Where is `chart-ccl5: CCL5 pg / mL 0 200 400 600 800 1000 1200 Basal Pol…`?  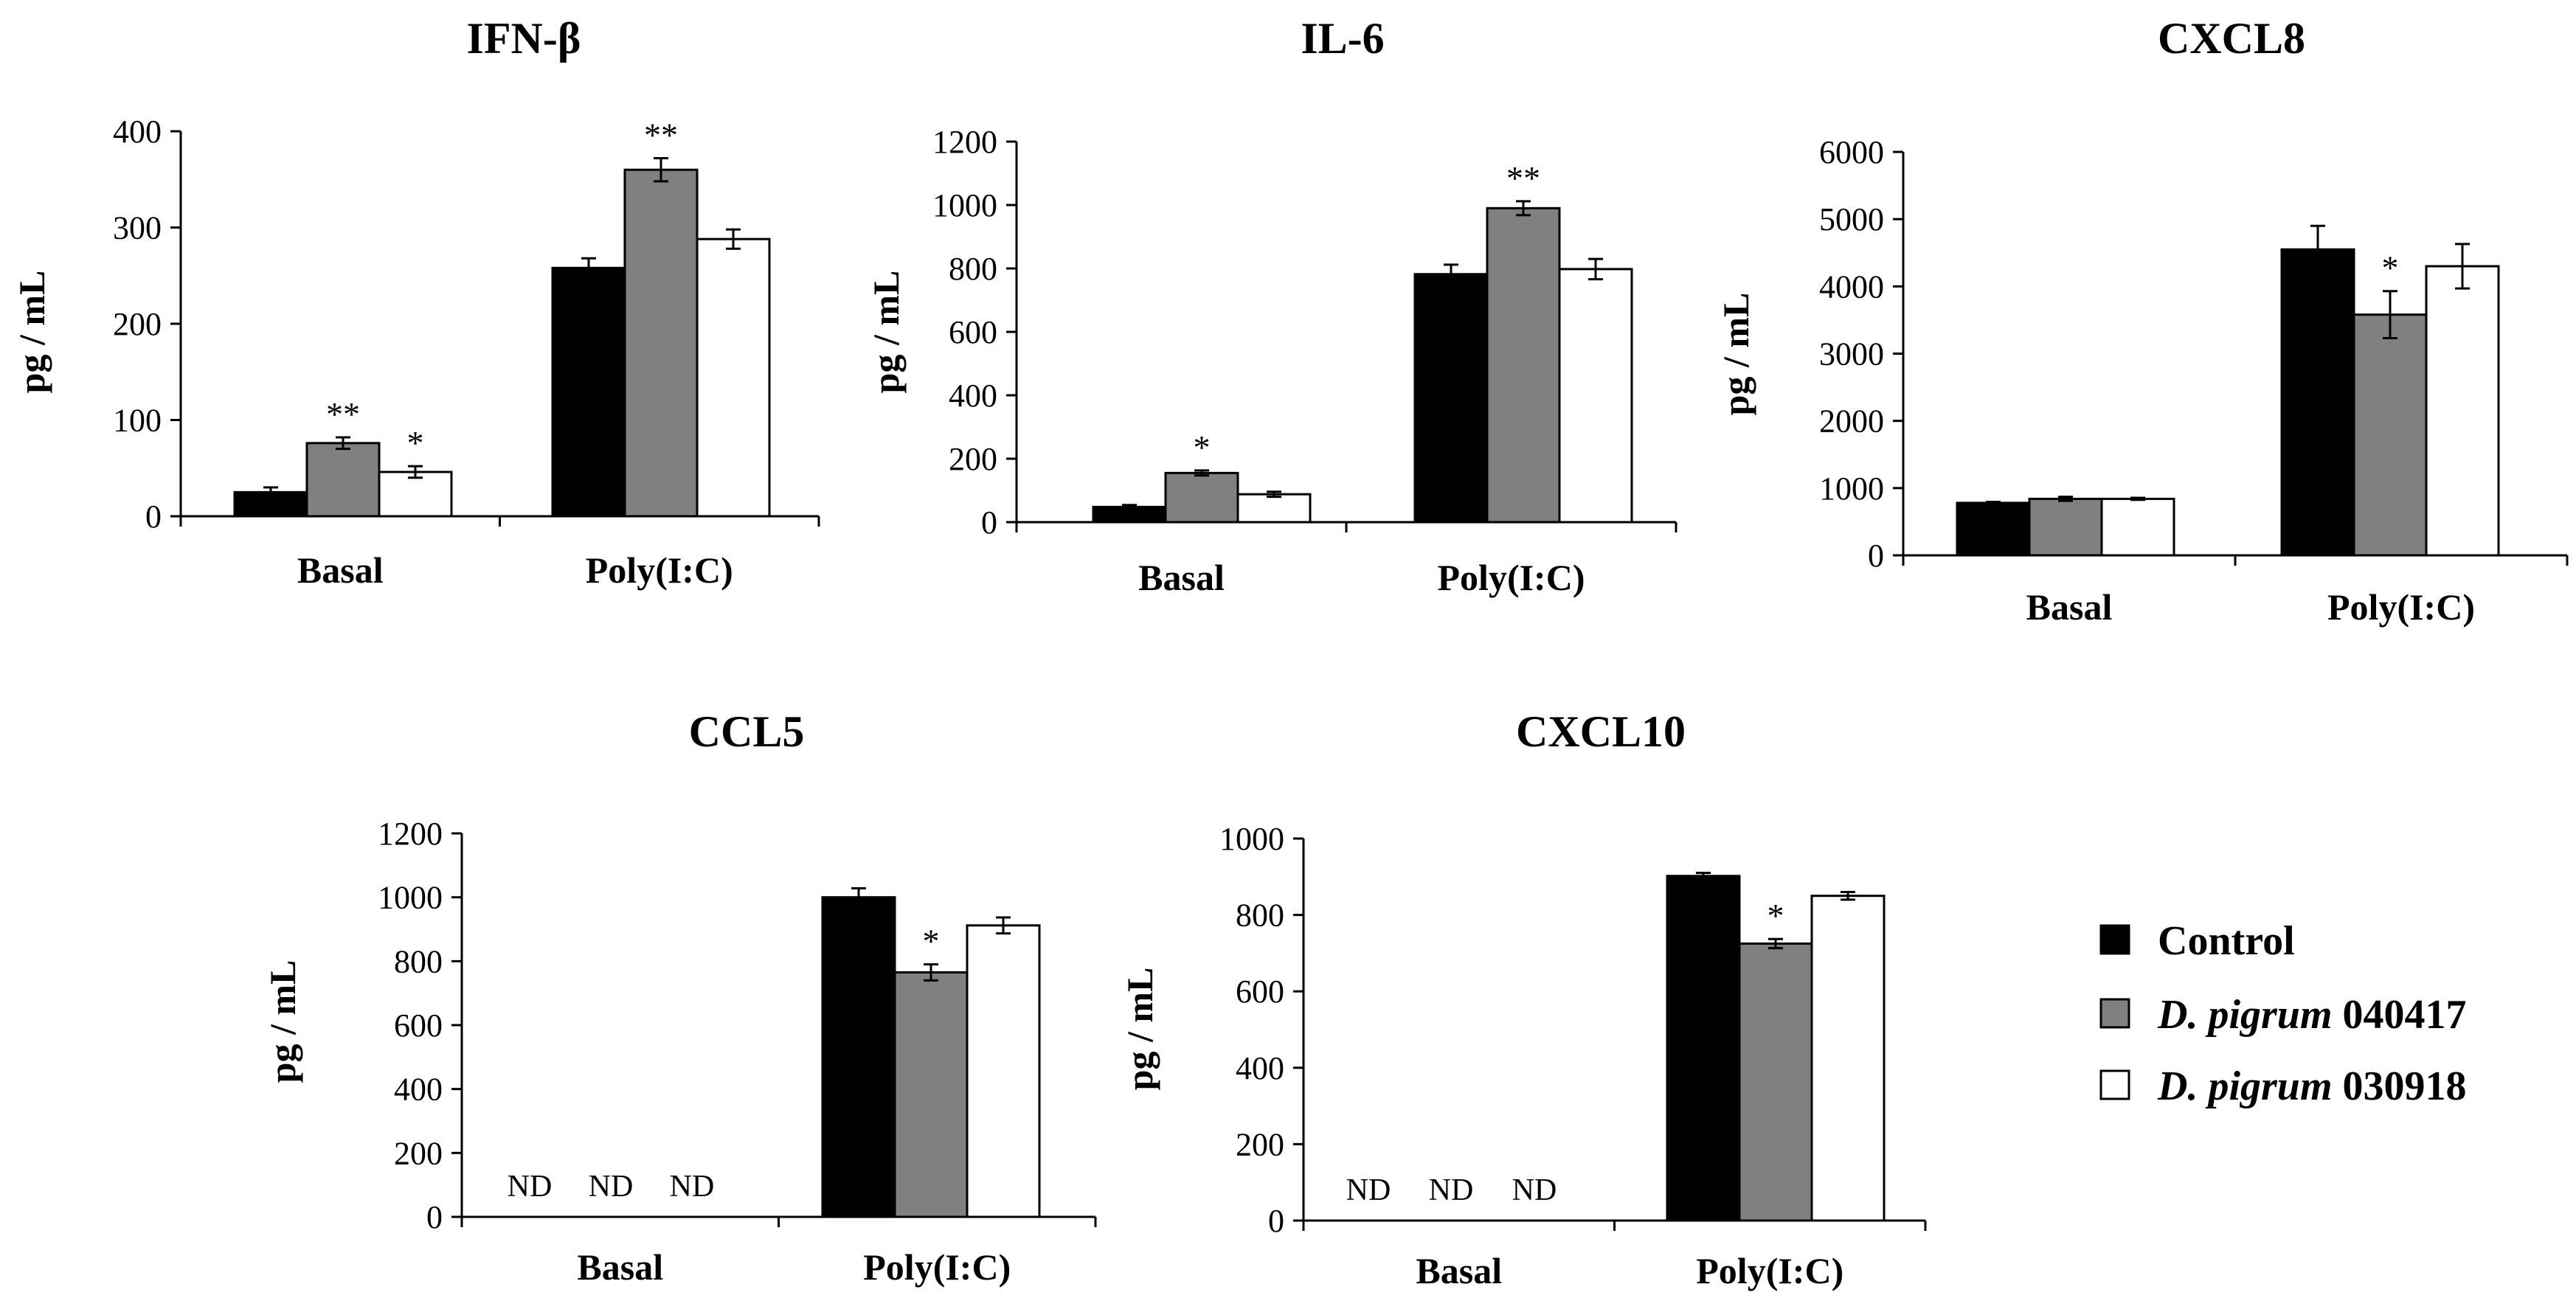
chart-ccl5: CCL5 pg / mL 0 200 400 600 800 1000 1200 Basal Pol… is located at coordinates (680, 998).